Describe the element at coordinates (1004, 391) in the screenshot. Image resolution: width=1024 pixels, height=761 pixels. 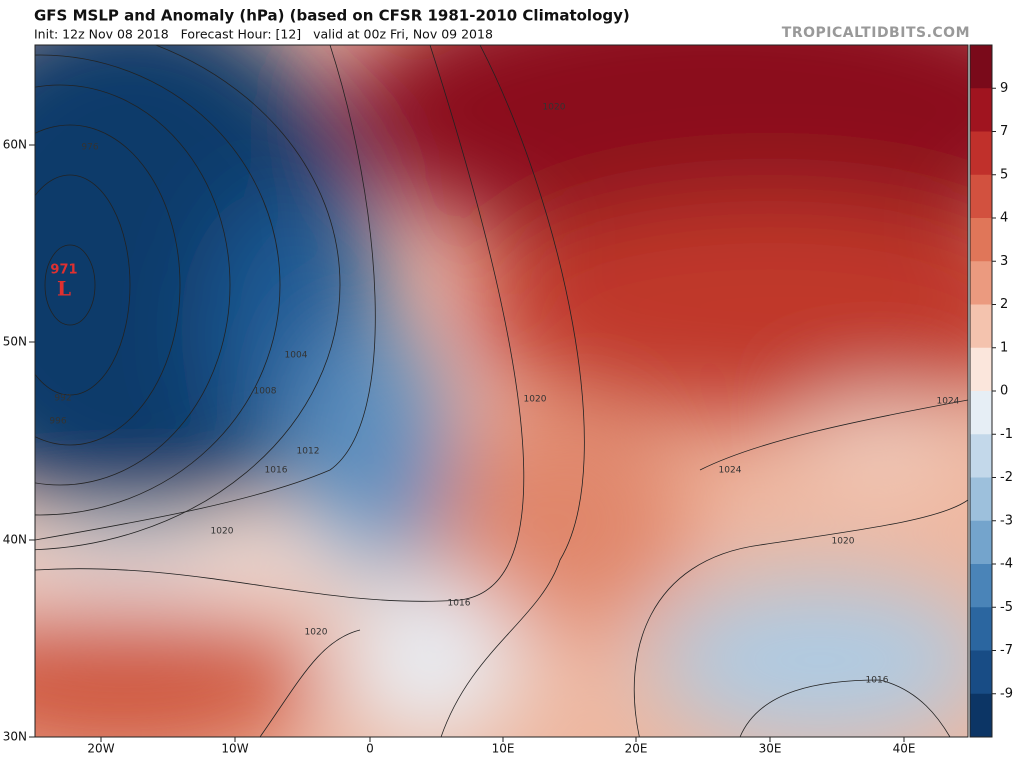
I see `colorbar-label: 0` at that location.